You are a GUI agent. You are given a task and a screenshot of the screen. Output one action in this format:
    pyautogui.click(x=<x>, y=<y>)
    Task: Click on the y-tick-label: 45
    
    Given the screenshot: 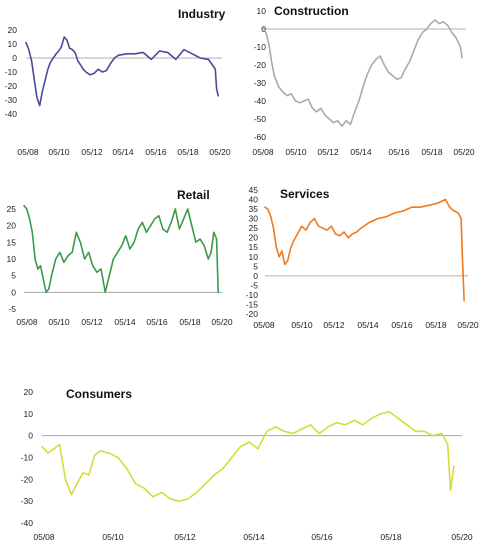 What is the action you would take?
    pyautogui.click(x=254, y=190)
    